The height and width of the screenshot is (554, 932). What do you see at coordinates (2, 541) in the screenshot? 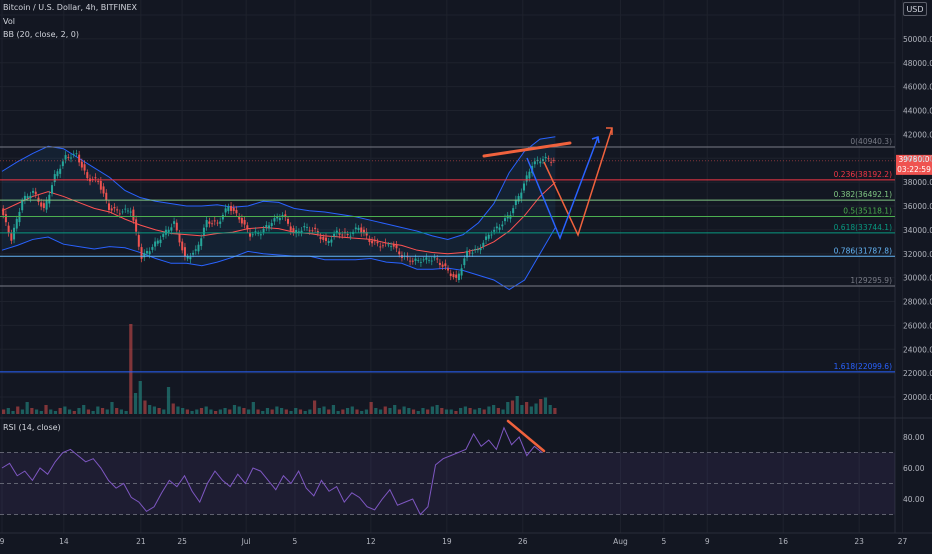
I see `time-tick-label: 9` at bounding box center [2, 541].